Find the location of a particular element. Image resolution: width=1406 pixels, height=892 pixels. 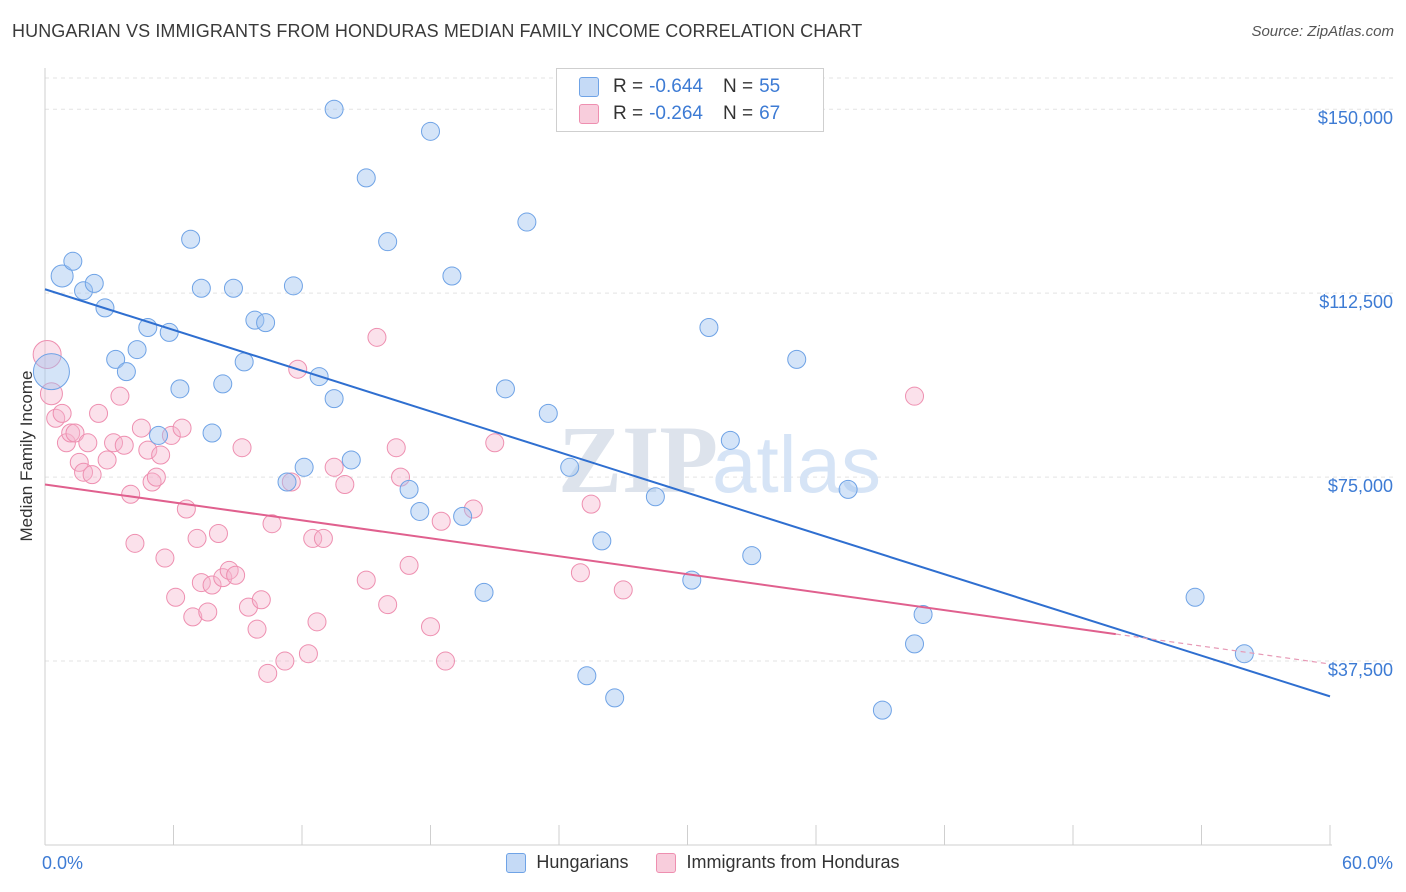

legend-item-honduras: Immigrants from Honduras is located at coordinates (778, 862).